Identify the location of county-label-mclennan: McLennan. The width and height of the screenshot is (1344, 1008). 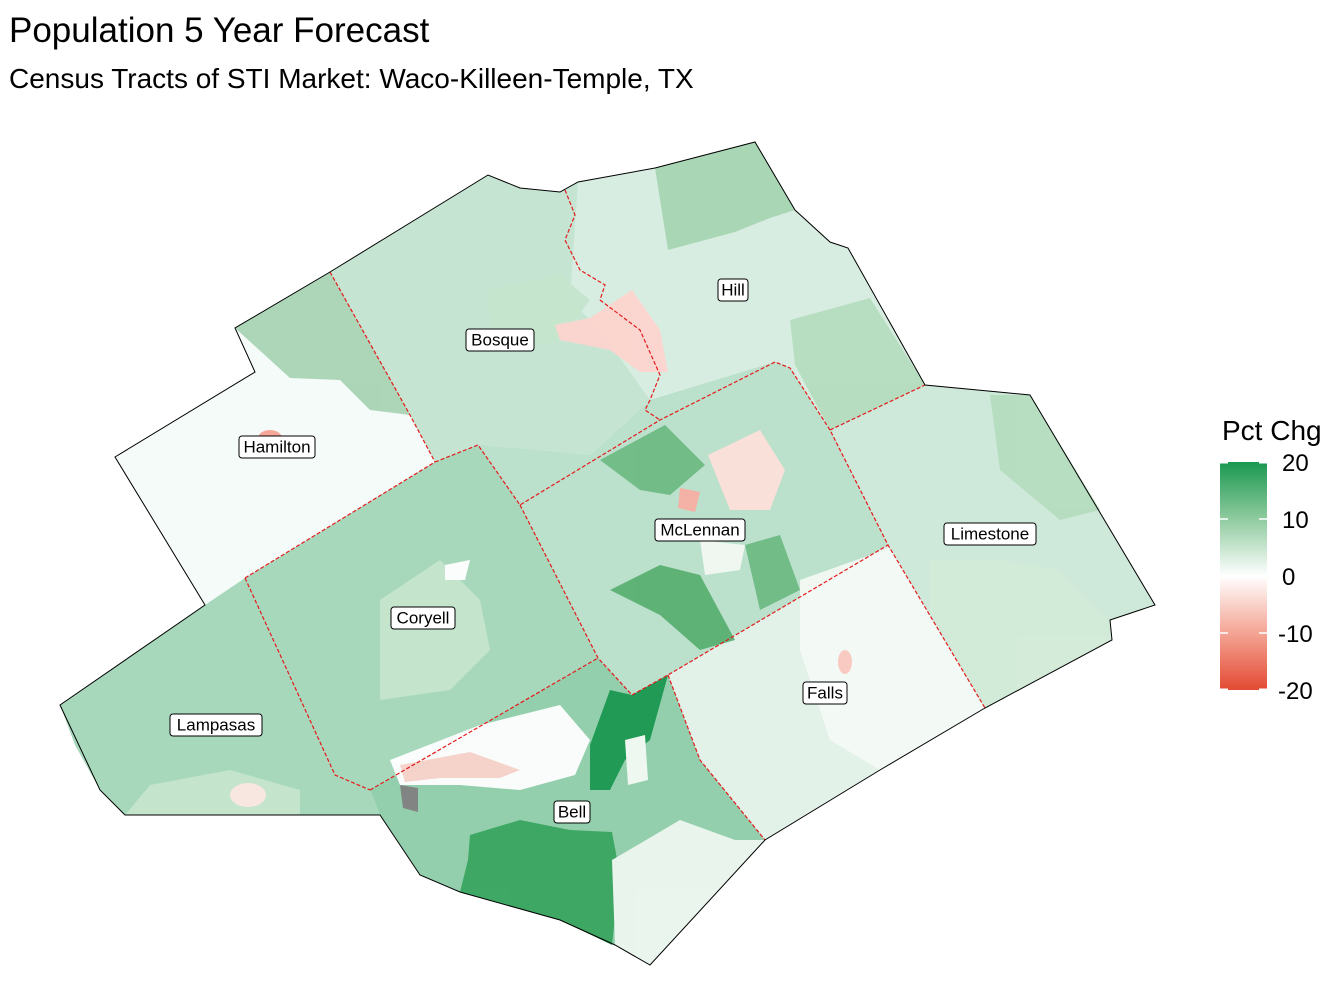
(700, 530).